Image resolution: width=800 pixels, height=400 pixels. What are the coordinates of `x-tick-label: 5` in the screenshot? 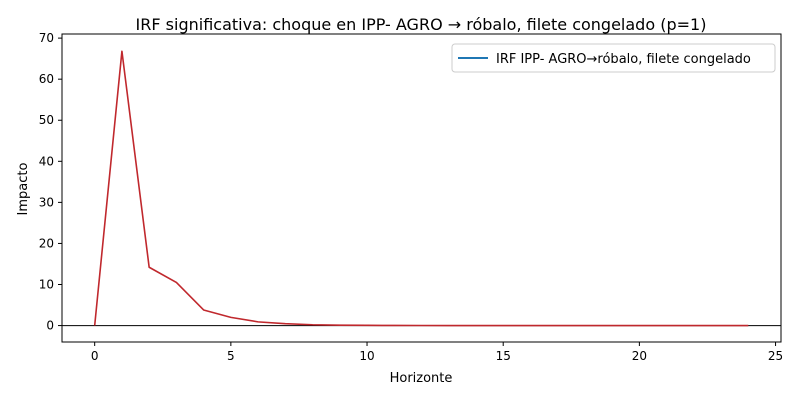 It's located at (231, 356).